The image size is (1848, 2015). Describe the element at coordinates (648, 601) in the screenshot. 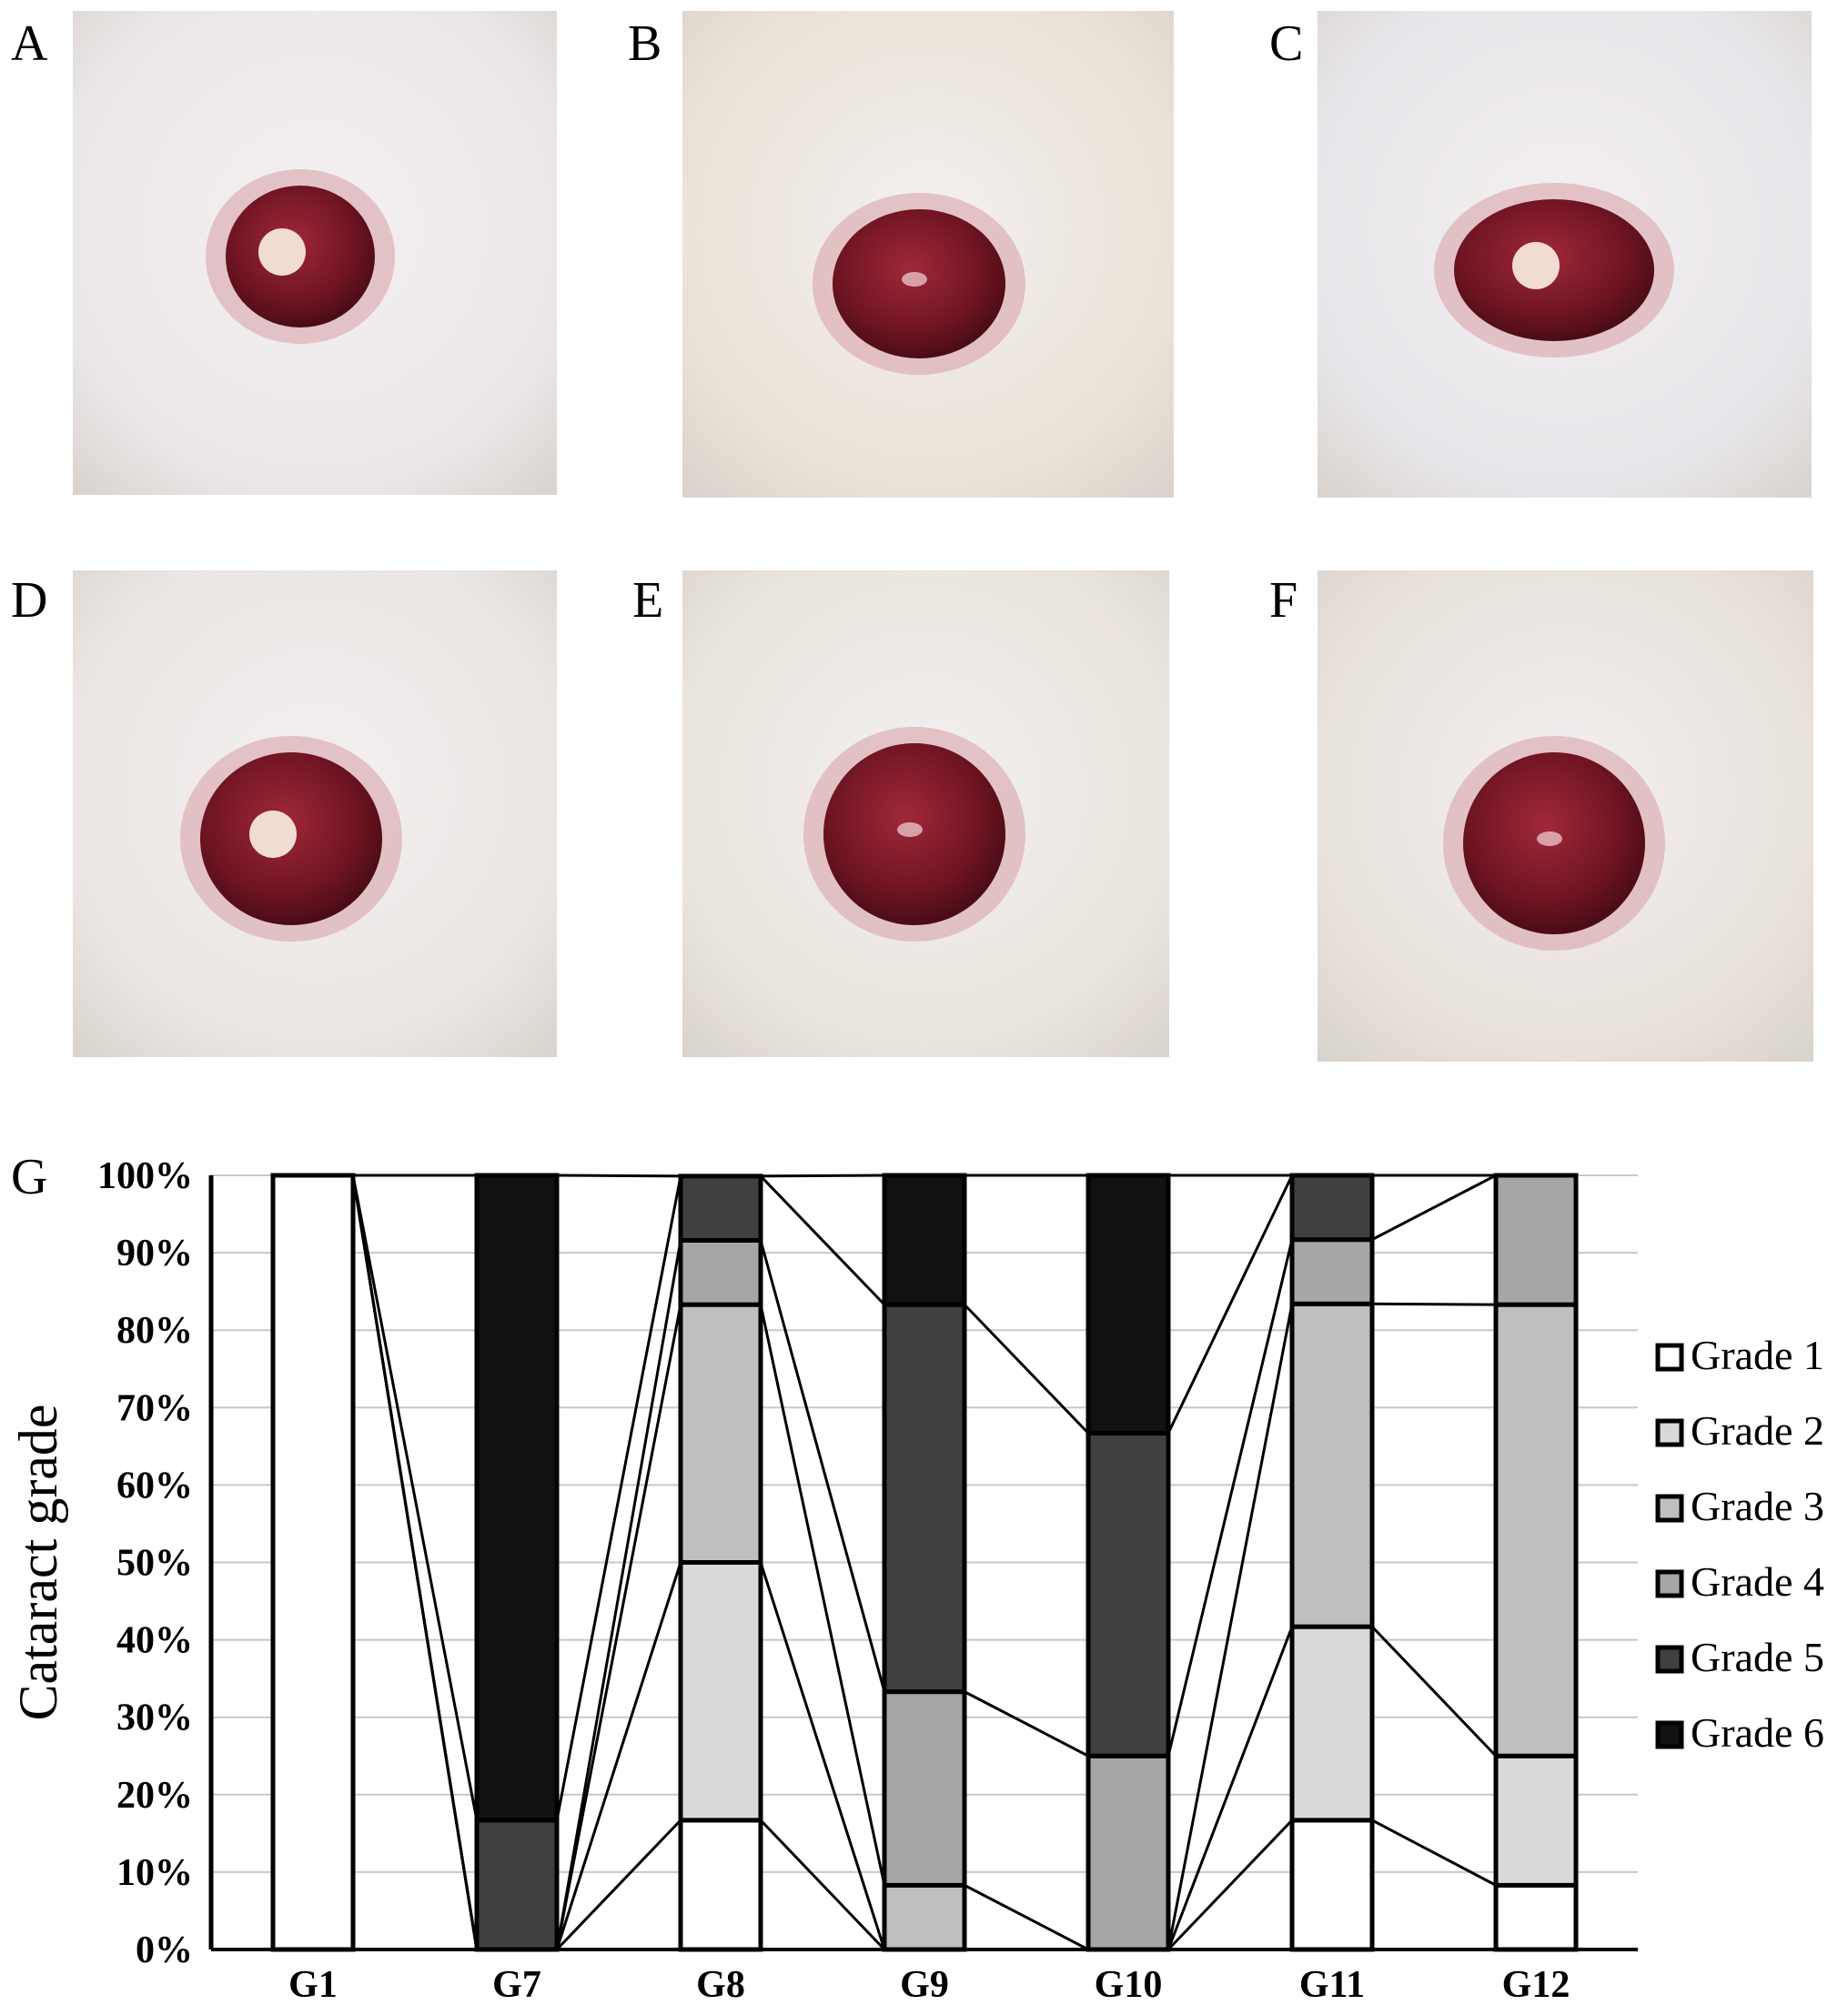

I see `panel-label-e: E` at that location.